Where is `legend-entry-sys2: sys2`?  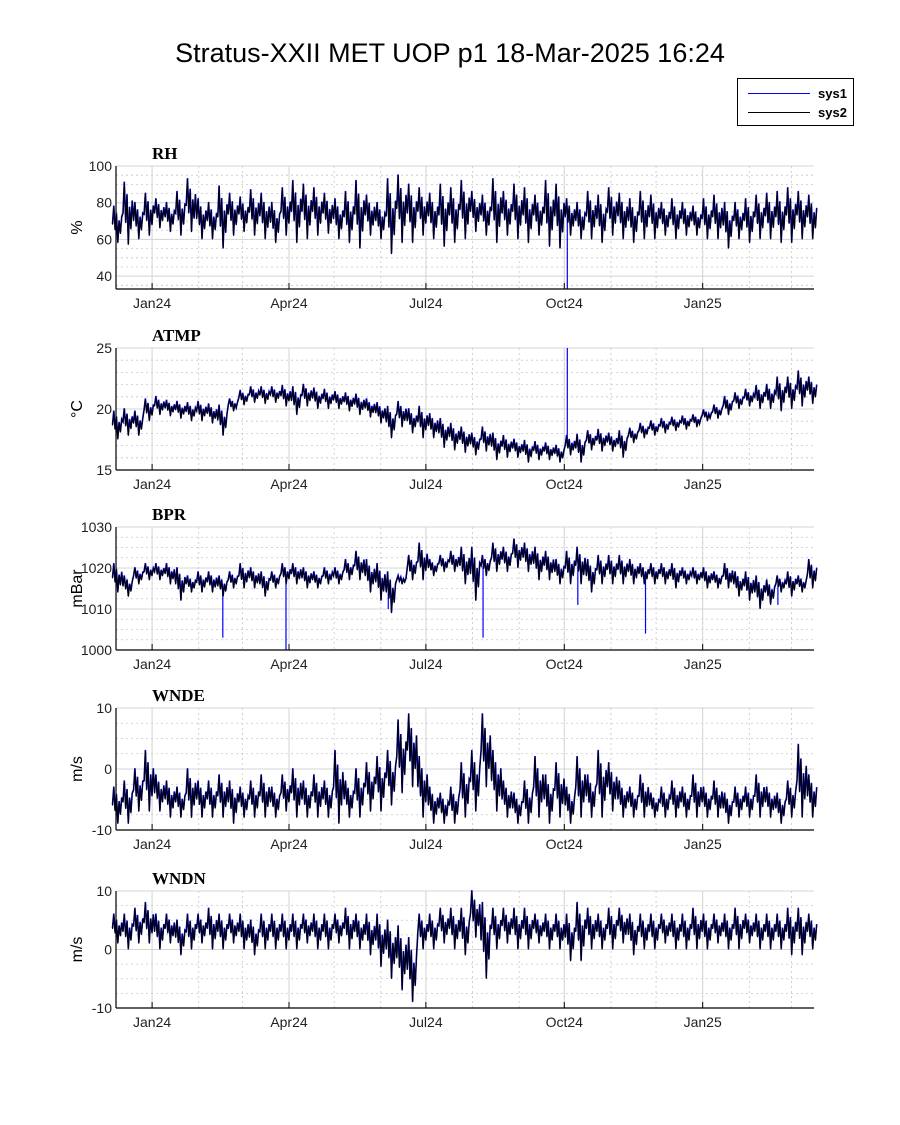 legend-entry-sys2: sys2 is located at coordinates (797, 112).